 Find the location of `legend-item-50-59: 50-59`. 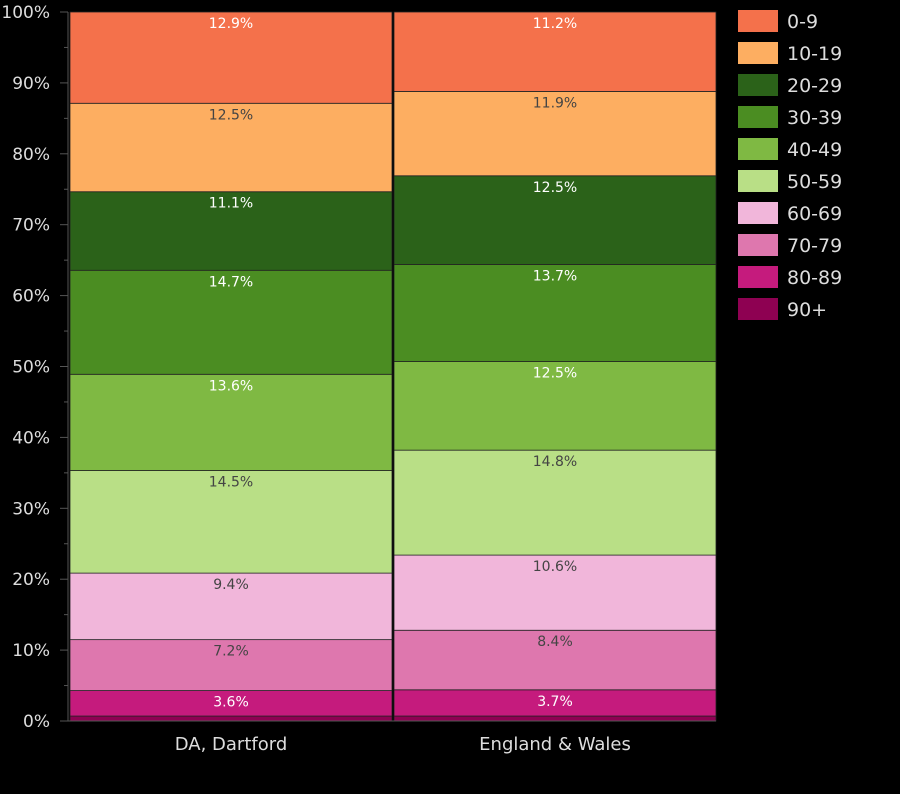

legend-item-50-59: 50-59 is located at coordinates (790, 181).